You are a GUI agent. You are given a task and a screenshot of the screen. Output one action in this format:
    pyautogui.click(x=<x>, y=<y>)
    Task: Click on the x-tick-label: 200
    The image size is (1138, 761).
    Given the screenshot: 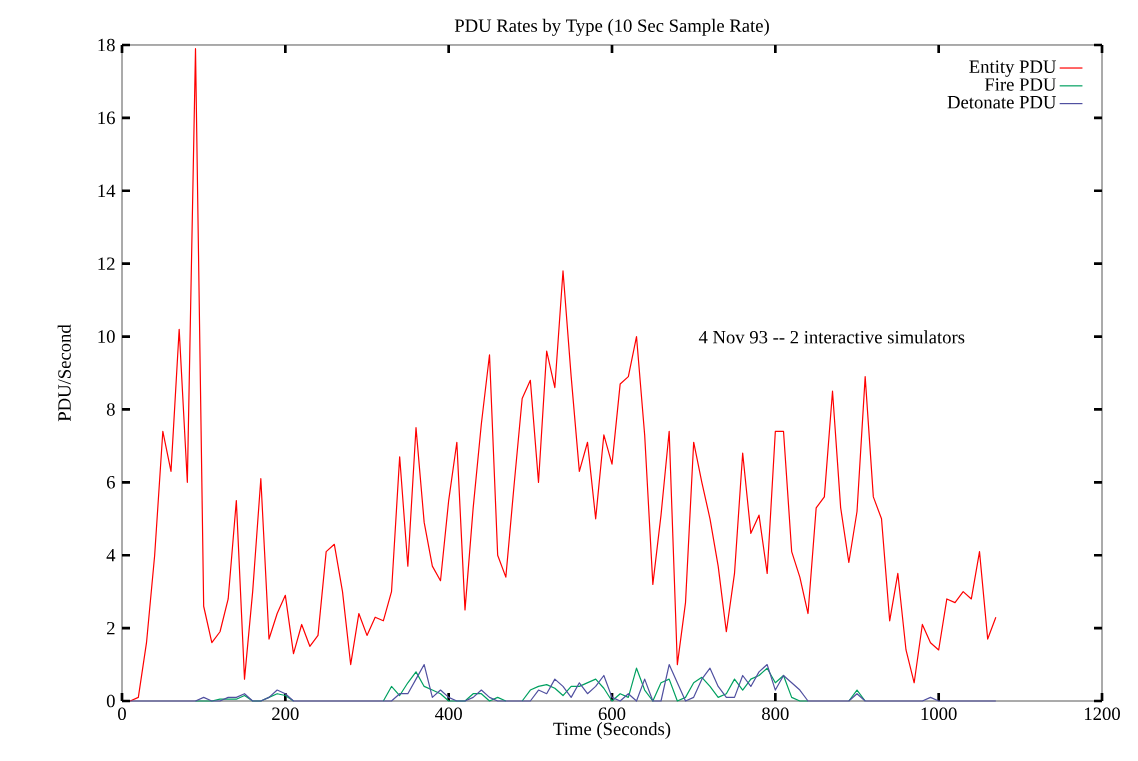 What is the action you would take?
    pyautogui.click(x=285, y=714)
    